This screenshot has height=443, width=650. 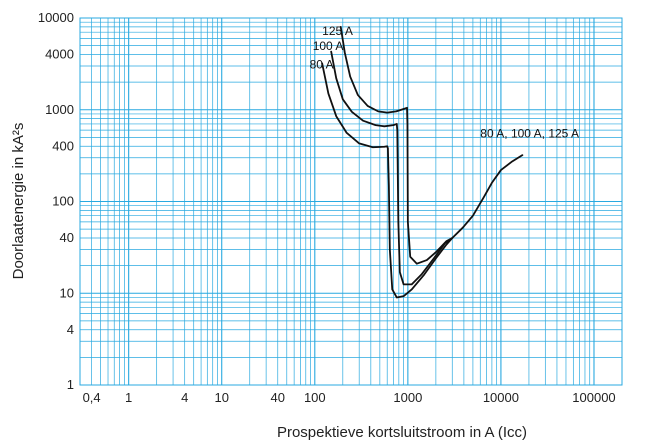 What do you see at coordinates (529, 133) in the screenshot?
I see `curve-label: 80 A, 100 A, 125 A` at bounding box center [529, 133].